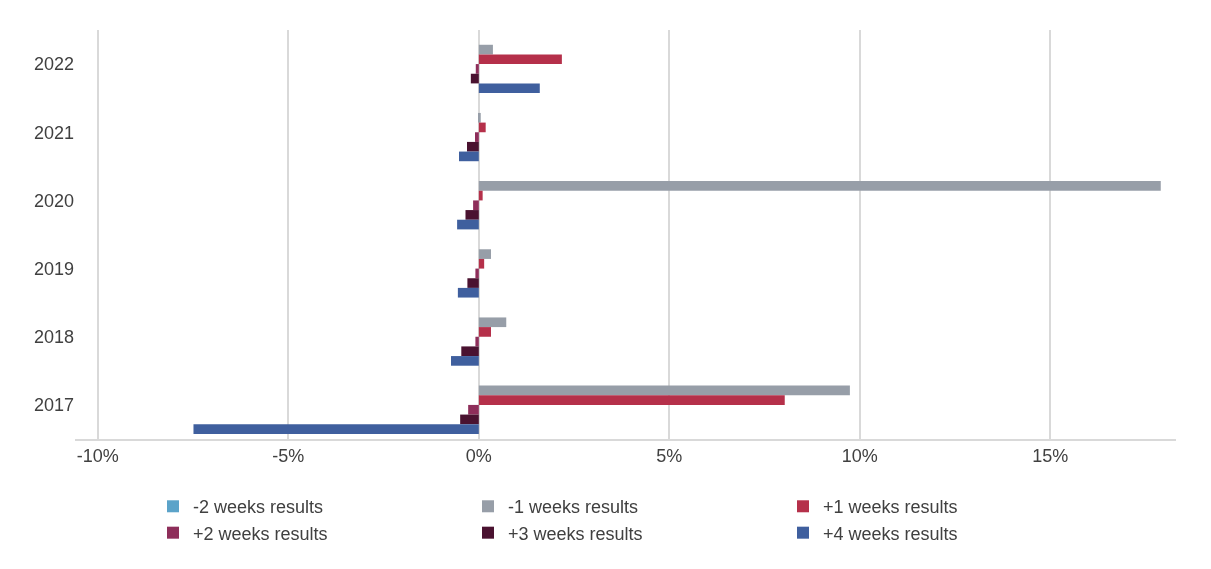 The image size is (1211, 569). Describe the element at coordinates (890, 533) in the screenshot. I see `legend-label: +4 weeks results` at that location.